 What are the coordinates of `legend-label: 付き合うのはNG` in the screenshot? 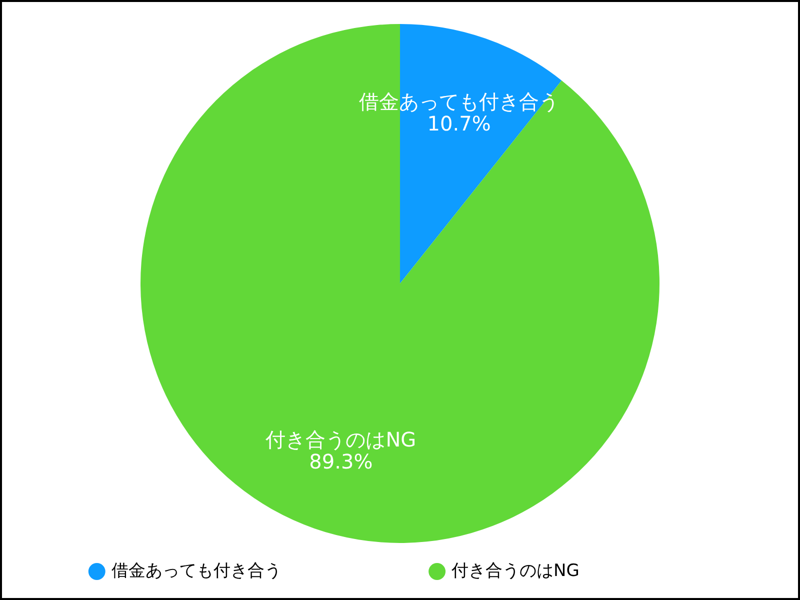 It's located at (580, 570).